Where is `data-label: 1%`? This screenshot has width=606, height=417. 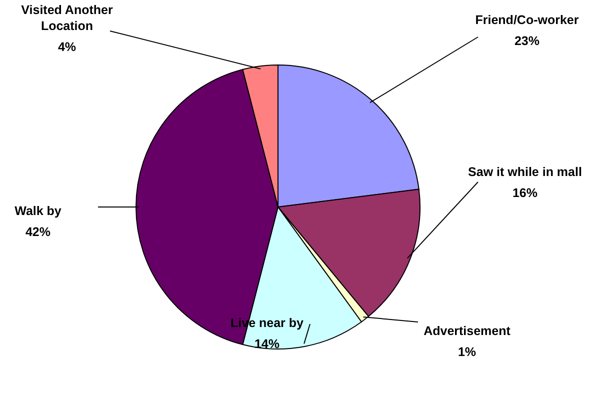 data-label: 1% is located at coordinates (467, 352).